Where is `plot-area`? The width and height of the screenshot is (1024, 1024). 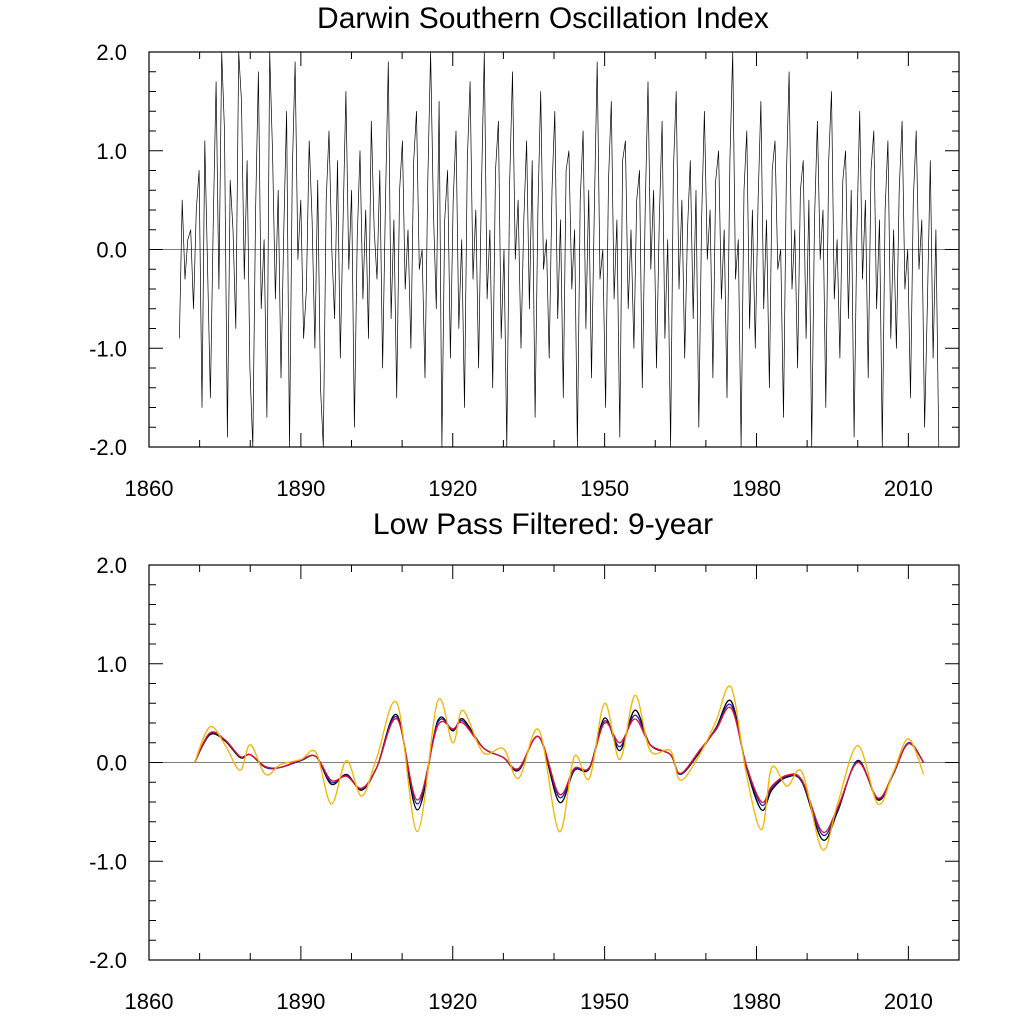 plot-area is located at coordinates (554, 768).